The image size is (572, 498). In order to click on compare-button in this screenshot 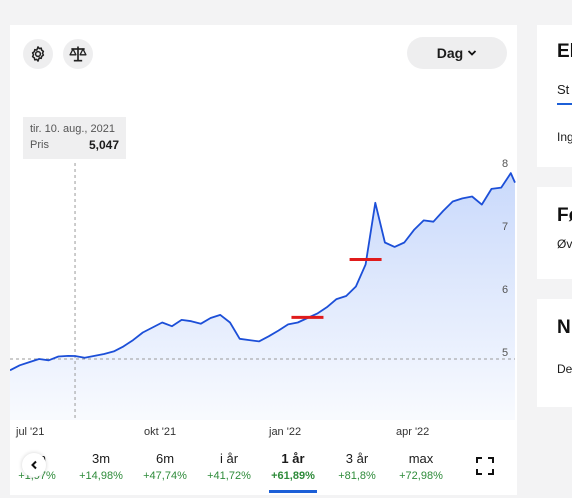, I will do `click(78, 54)`.